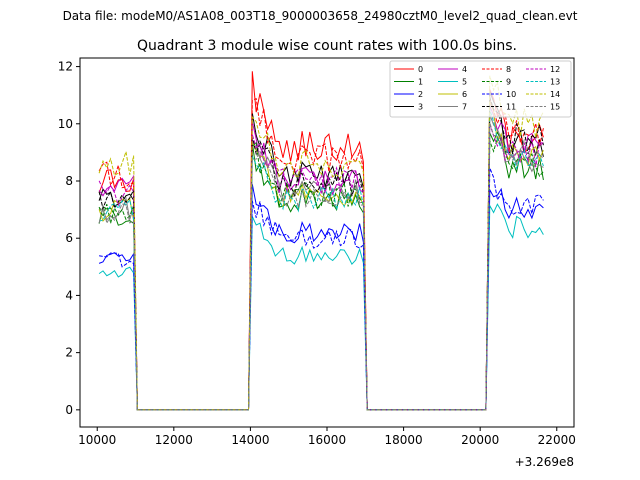 Image resolution: width=640 pixels, height=480 pixels. I want to click on x-tick-label-5: 20000, so click(480, 440).